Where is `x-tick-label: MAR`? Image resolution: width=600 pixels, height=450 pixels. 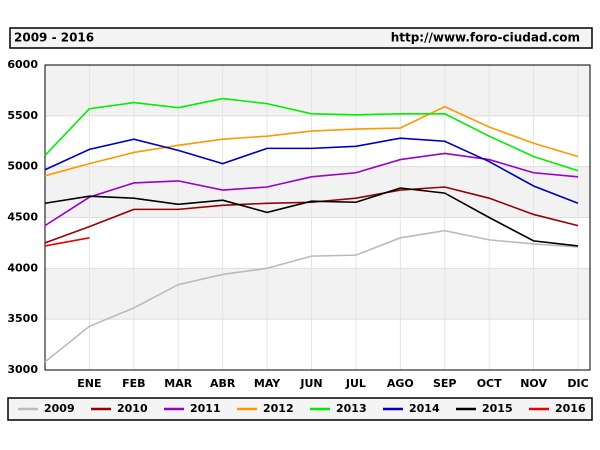 x-tick-label: MAR is located at coordinates (178, 383).